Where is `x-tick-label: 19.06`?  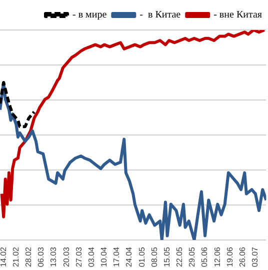
x-tick-label: 19.06 is located at coordinates (229, 257).